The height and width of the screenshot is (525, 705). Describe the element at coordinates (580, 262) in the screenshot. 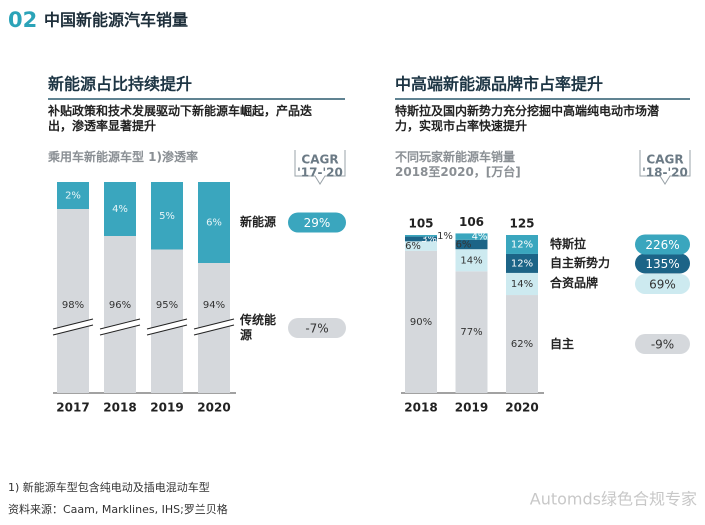

I see `legend-label: 自主新势力` at that location.